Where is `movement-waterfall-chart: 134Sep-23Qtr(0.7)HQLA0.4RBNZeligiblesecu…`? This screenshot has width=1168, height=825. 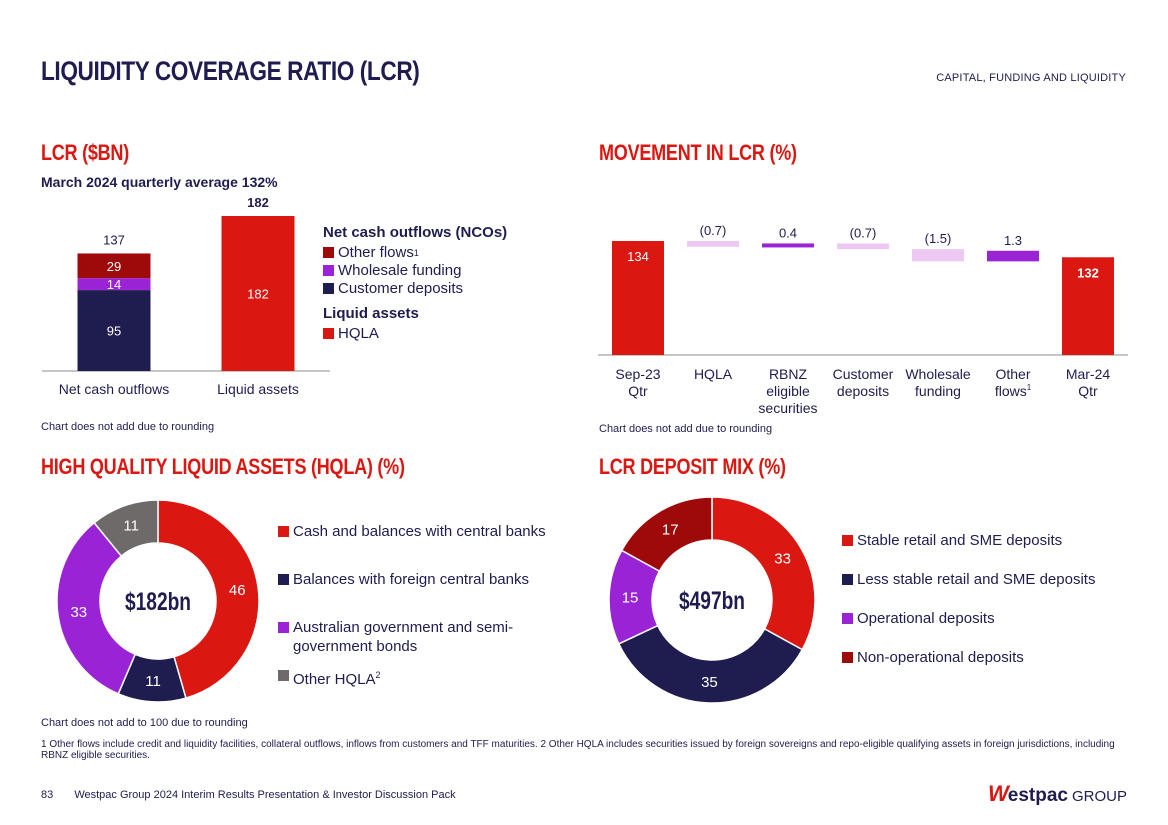 movement-waterfall-chart: 134Sep-23Qtr(0.7)HQLA0.4RBNZeligiblesecu… is located at coordinates (863, 319).